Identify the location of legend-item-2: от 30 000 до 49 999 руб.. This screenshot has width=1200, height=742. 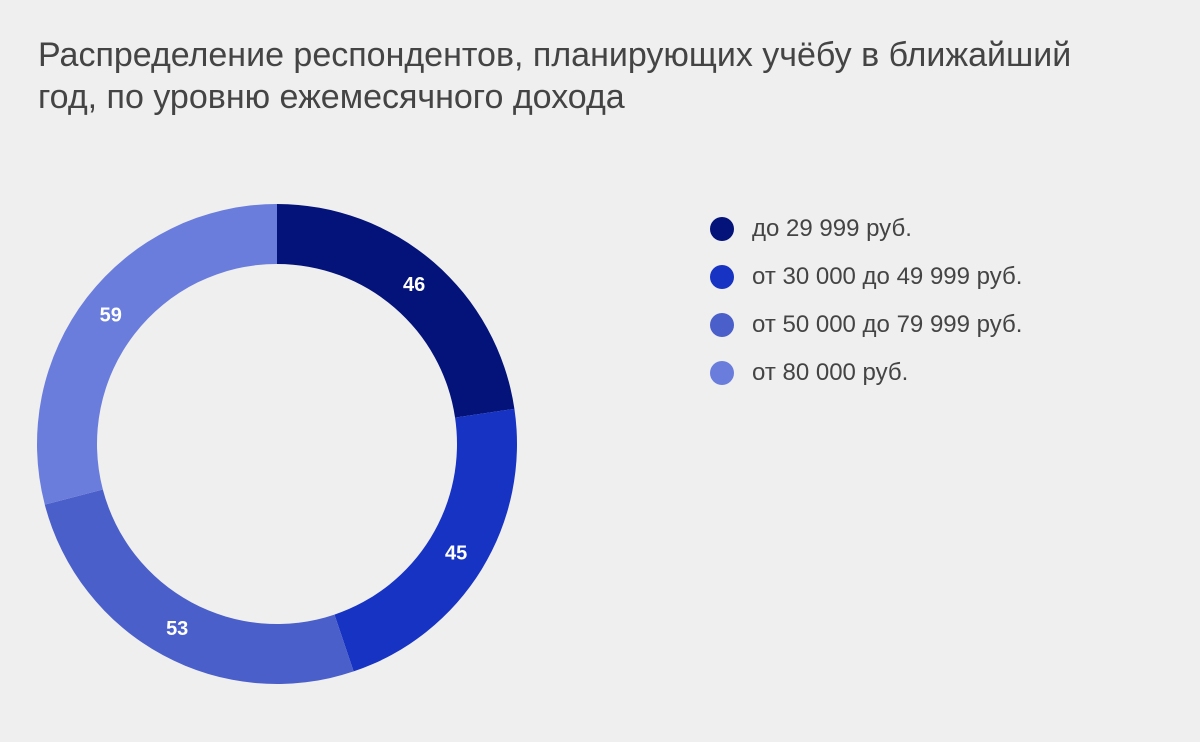
(866, 277).